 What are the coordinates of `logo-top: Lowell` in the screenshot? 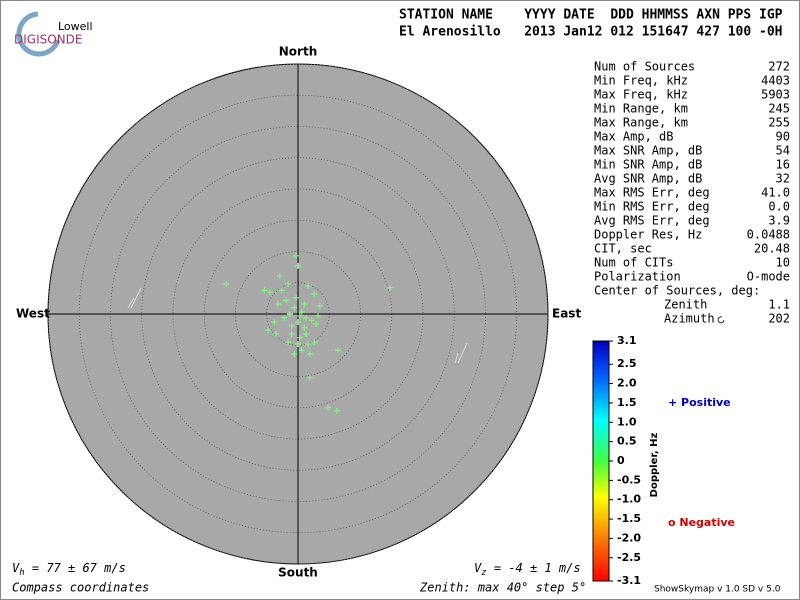 It's located at (75, 26).